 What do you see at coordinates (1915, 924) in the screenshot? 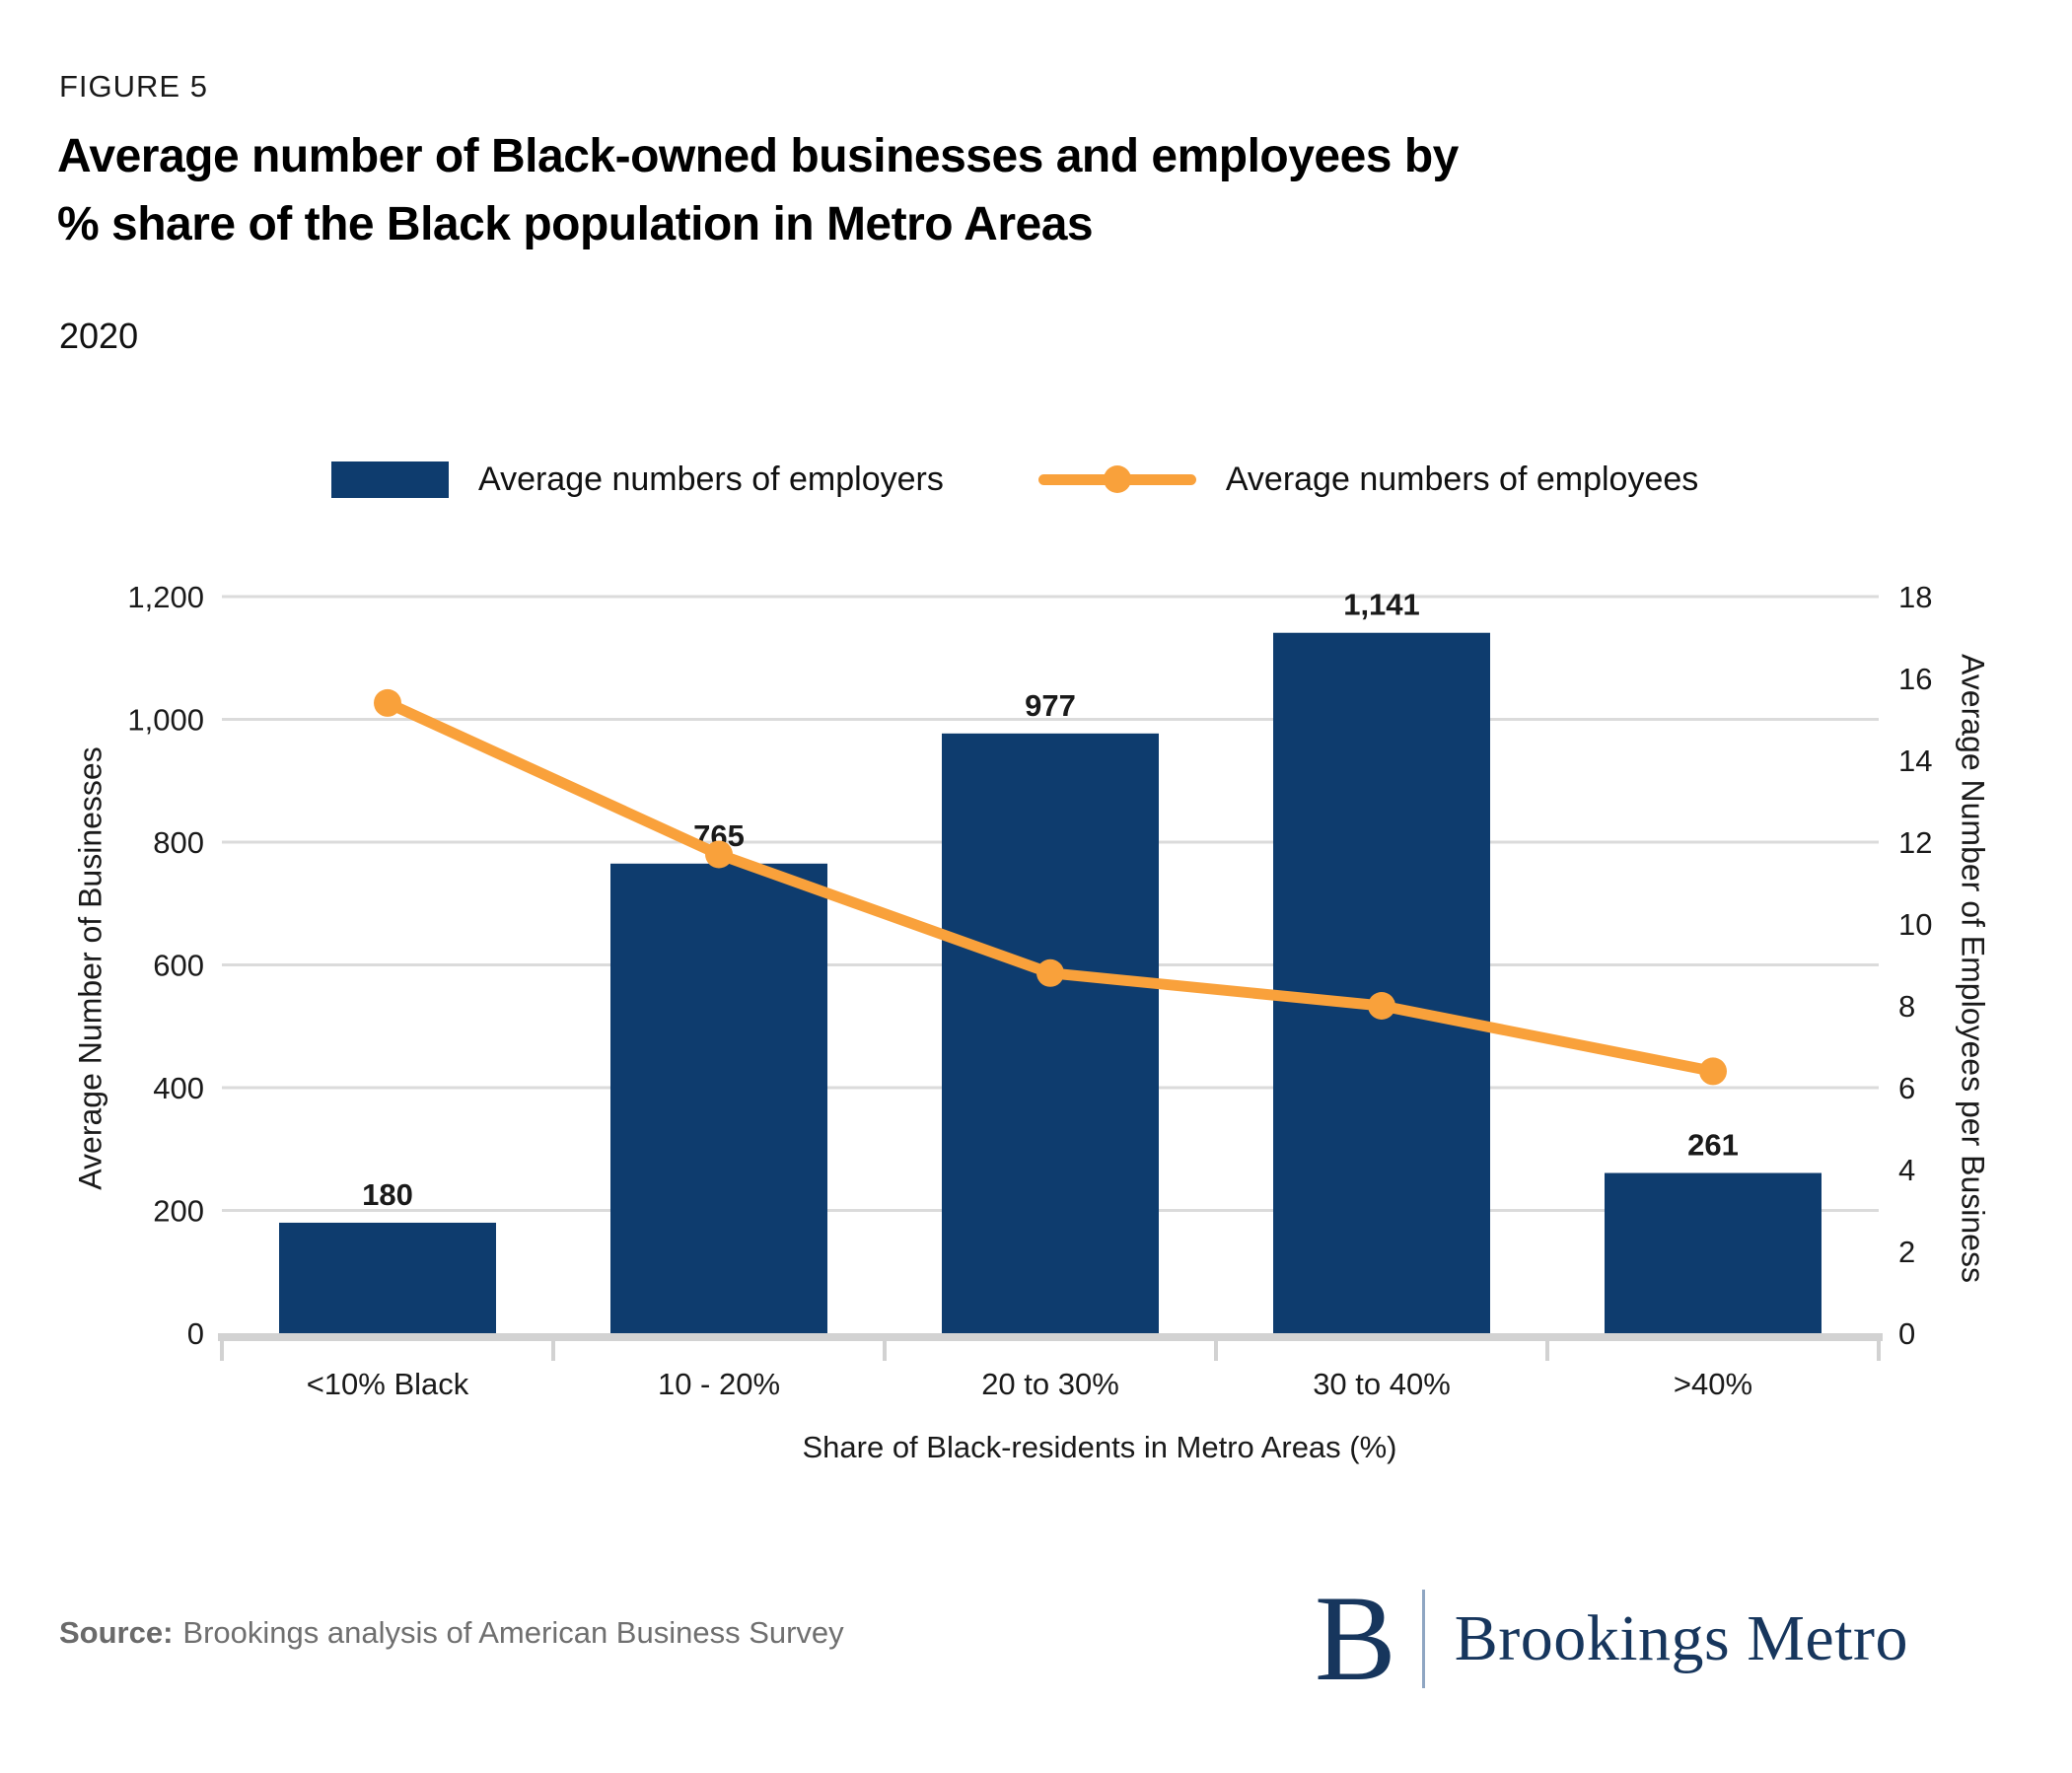
I see `y-tick-label-right: 10` at bounding box center [1915, 924].